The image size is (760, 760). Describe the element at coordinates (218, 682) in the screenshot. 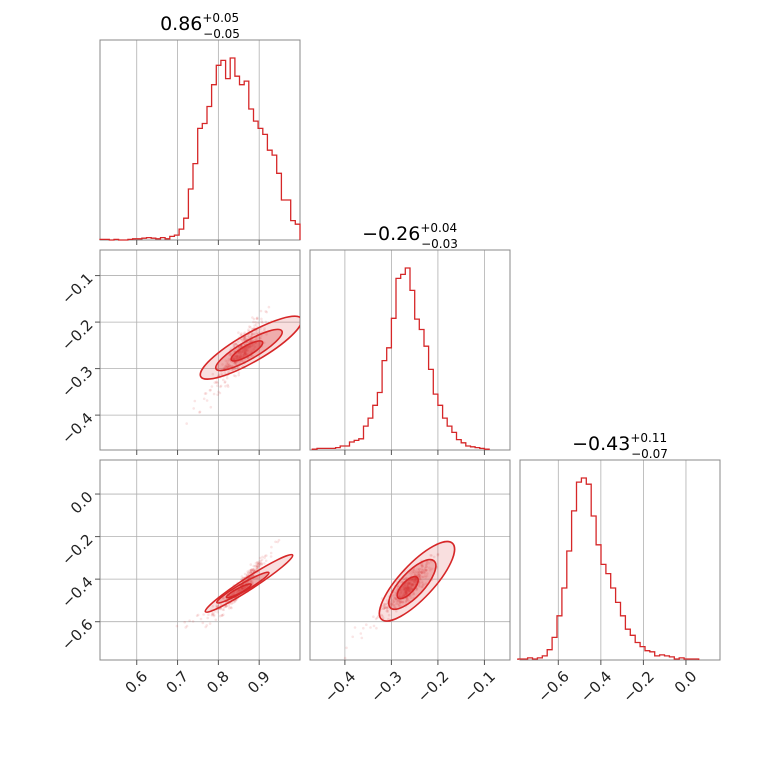

I see `xtick-label-p0-2: 0.8` at that location.